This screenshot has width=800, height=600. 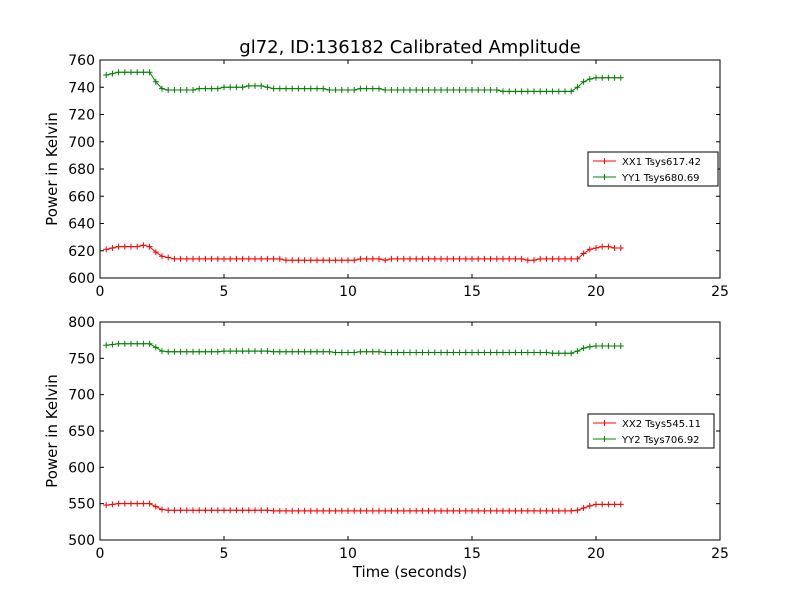 What do you see at coordinates (604, 439) in the screenshot?
I see `legend-marker` at bounding box center [604, 439].